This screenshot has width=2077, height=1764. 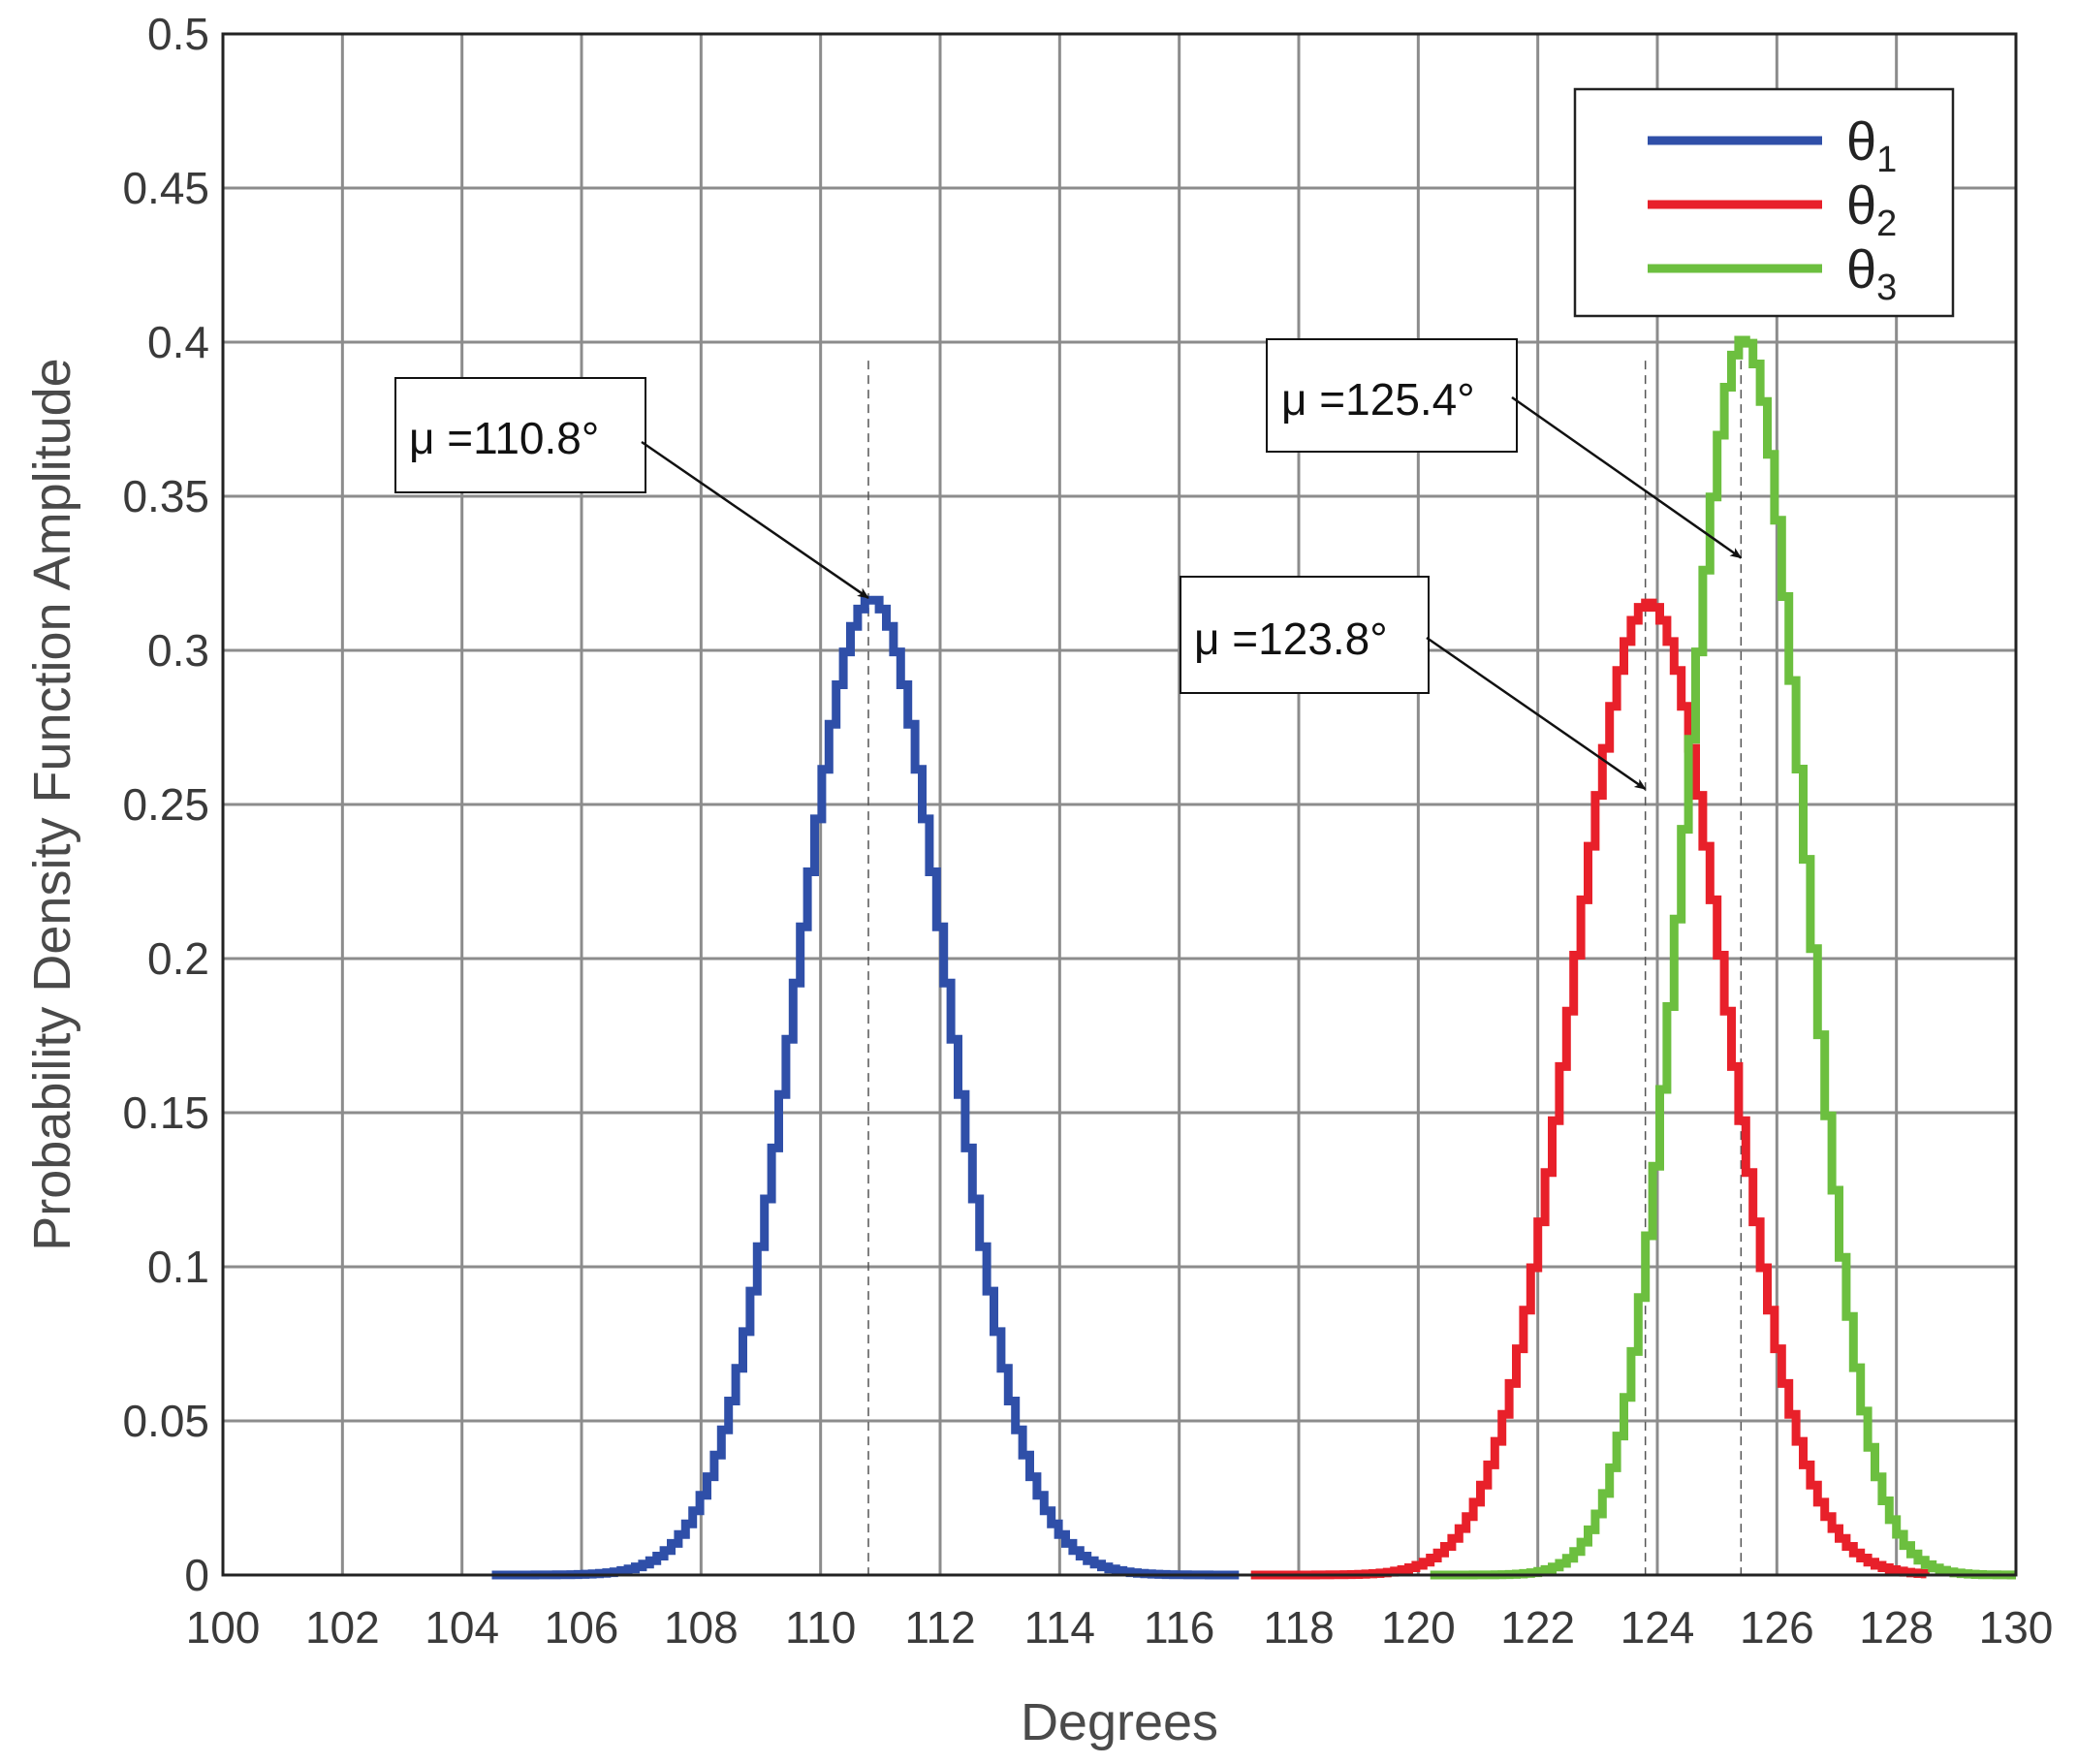 What do you see at coordinates (196, 1575) in the screenshot?
I see `y-tick-label-0: 0` at bounding box center [196, 1575].